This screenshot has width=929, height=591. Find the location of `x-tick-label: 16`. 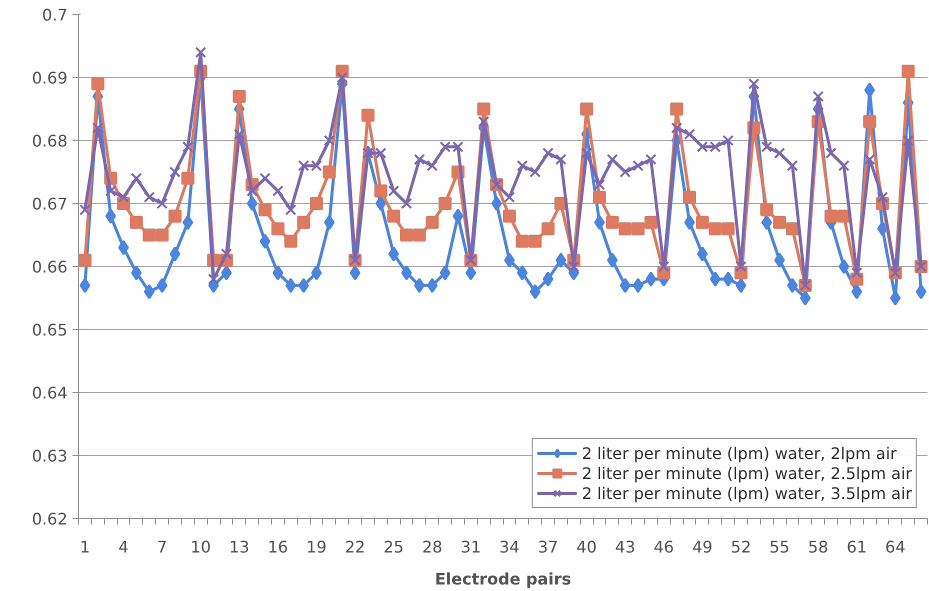

x-tick-label: 16 is located at coordinates (278, 547).